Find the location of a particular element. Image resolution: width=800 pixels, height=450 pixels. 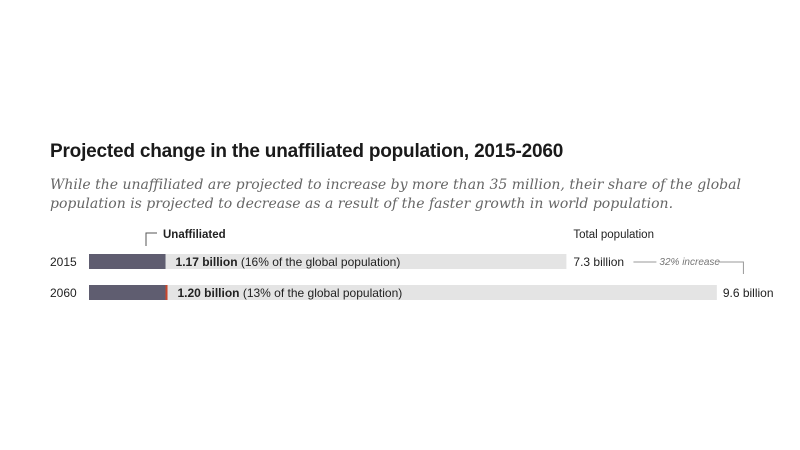

total-bar-2015 is located at coordinates (328, 261).